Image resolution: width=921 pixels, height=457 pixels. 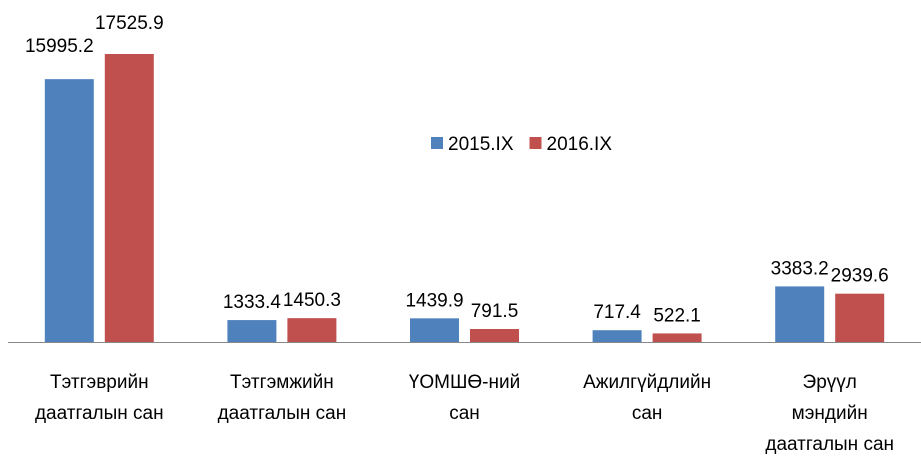 I want to click on x-tick-label: Эрүүл мэндийн даатгалын сан, so click(x=829, y=413).